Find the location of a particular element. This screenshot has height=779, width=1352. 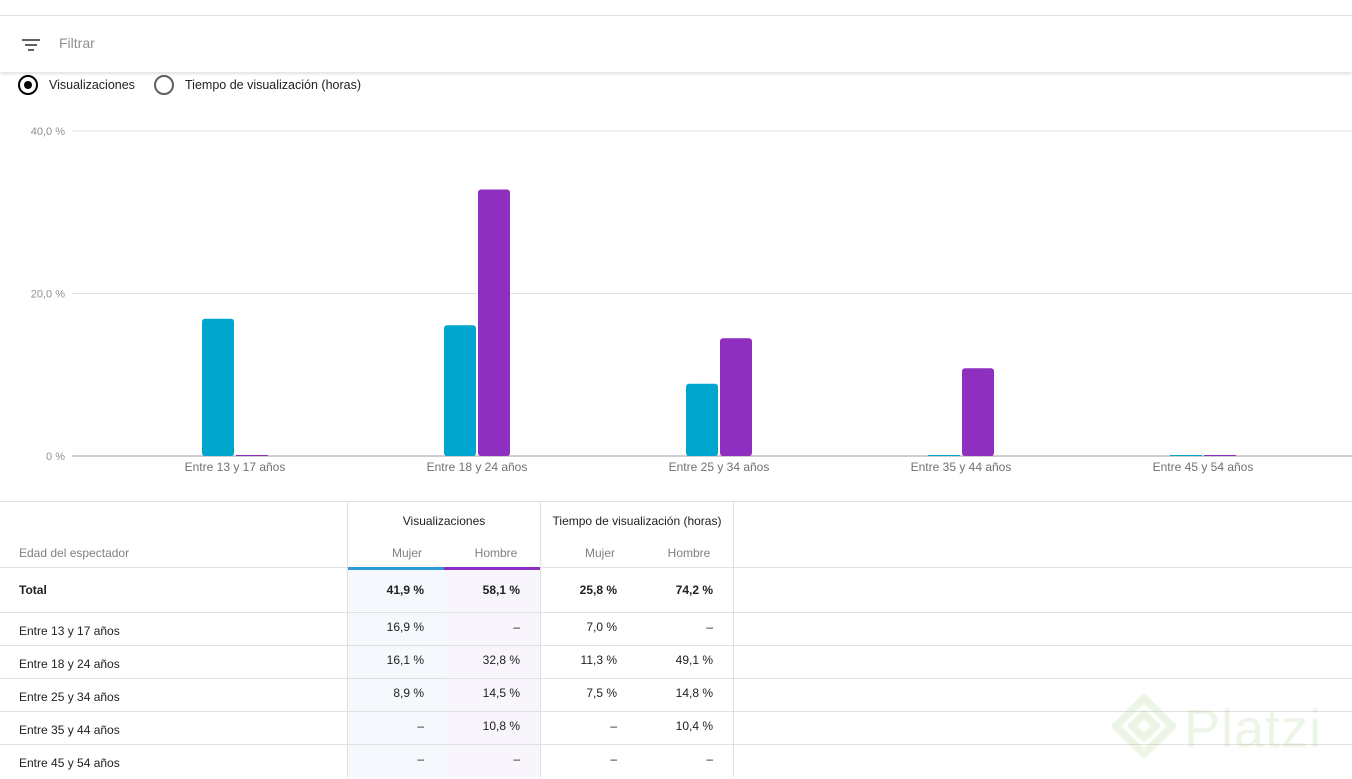

cell-tiempo-hombre: 10,4 % is located at coordinates (694, 726).